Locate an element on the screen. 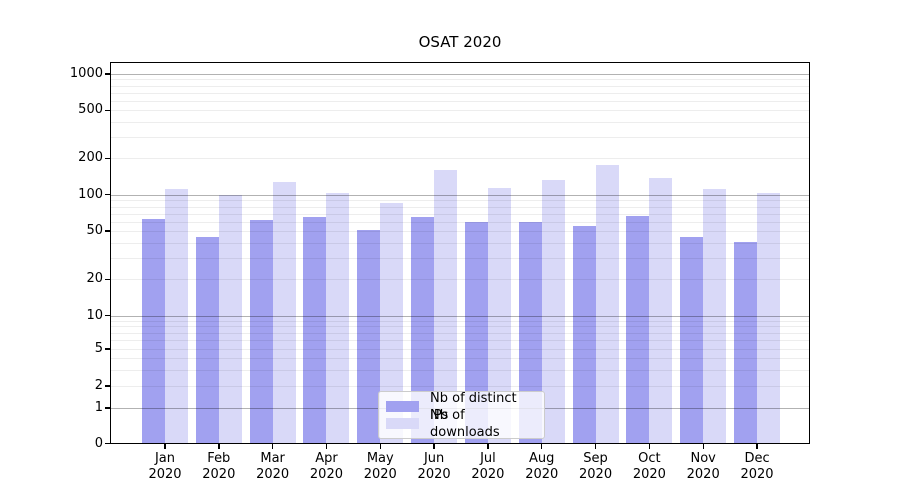 Image resolution: width=900 pixels, height=500 pixels. bar-distinct-ips-jan is located at coordinates (153, 331).